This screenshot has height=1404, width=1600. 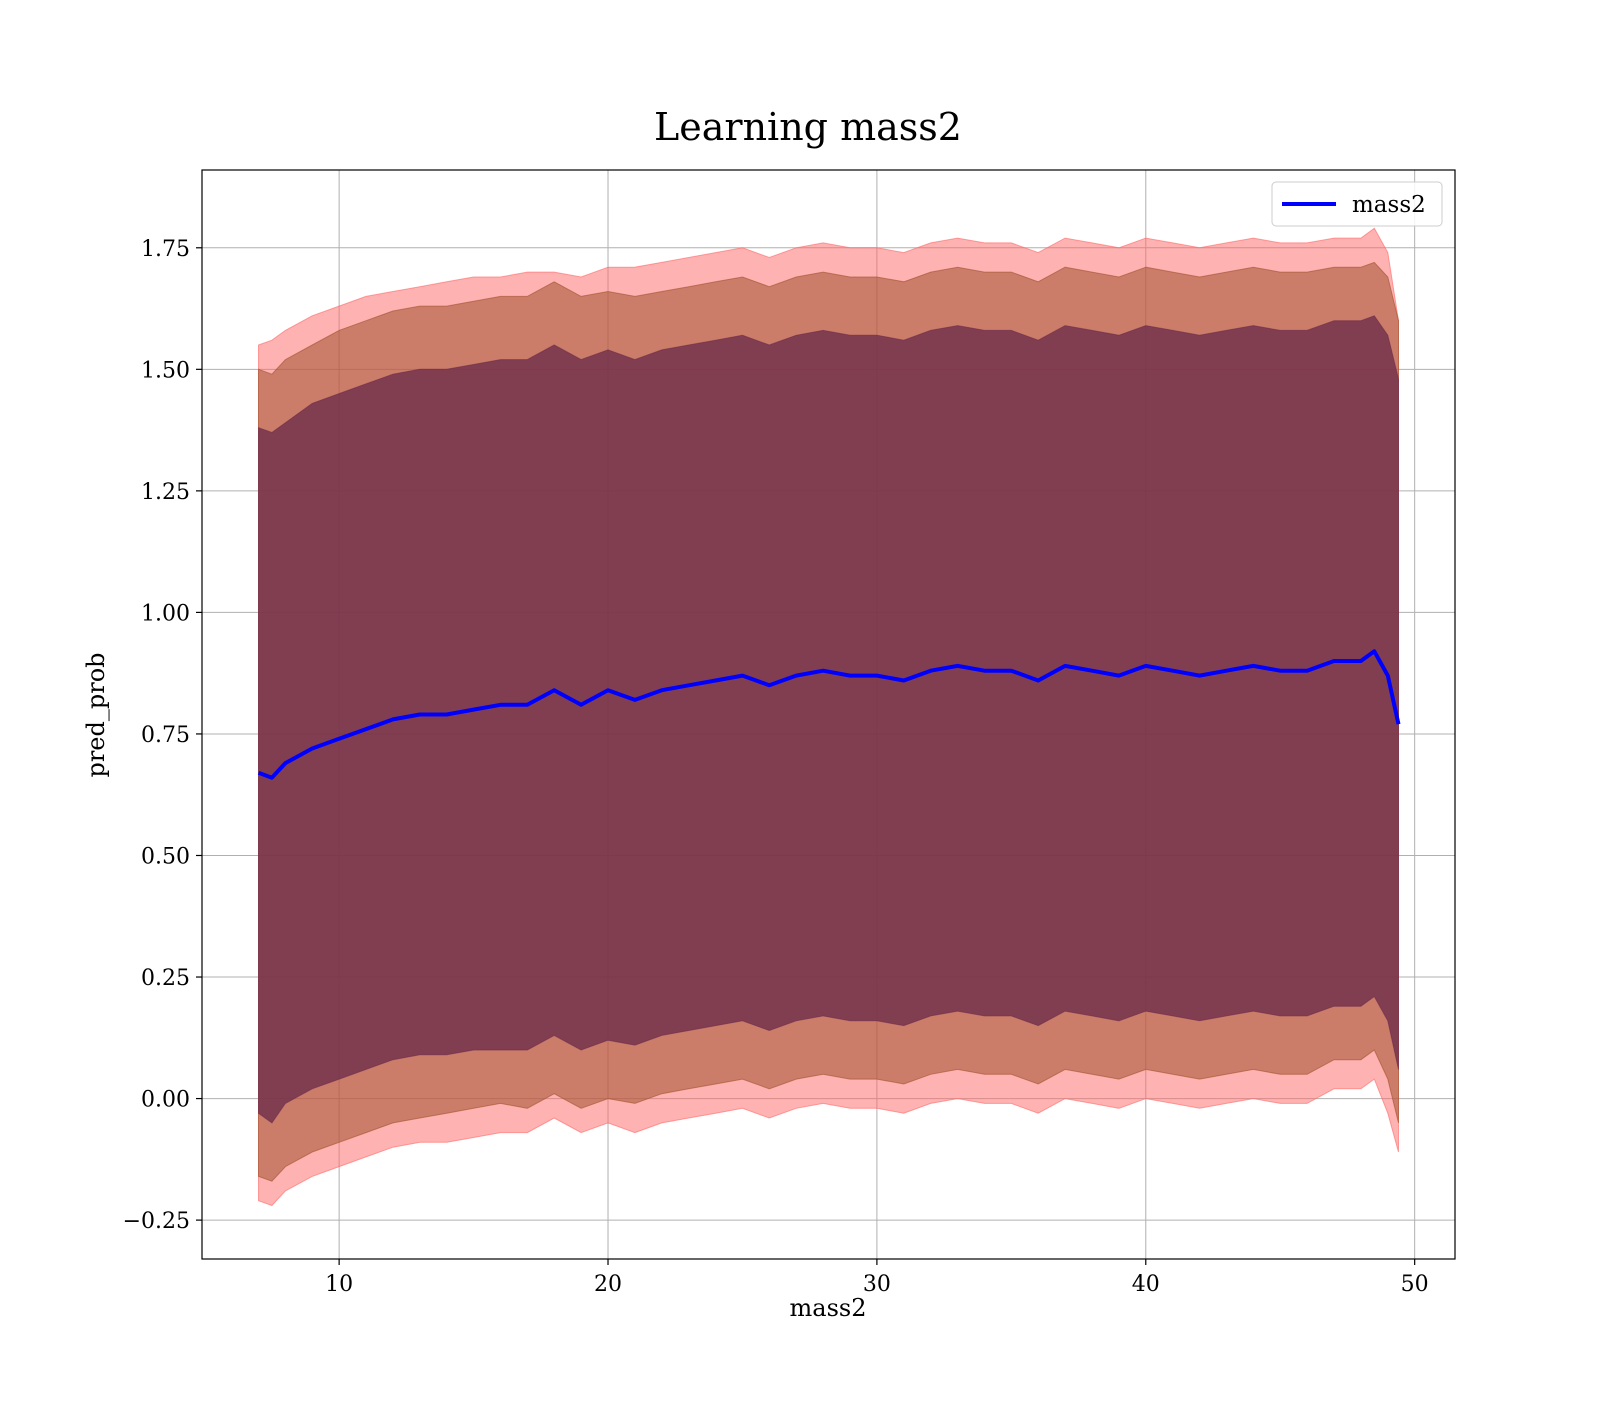 I want to click on legend: mass2, so click(x=1357, y=204).